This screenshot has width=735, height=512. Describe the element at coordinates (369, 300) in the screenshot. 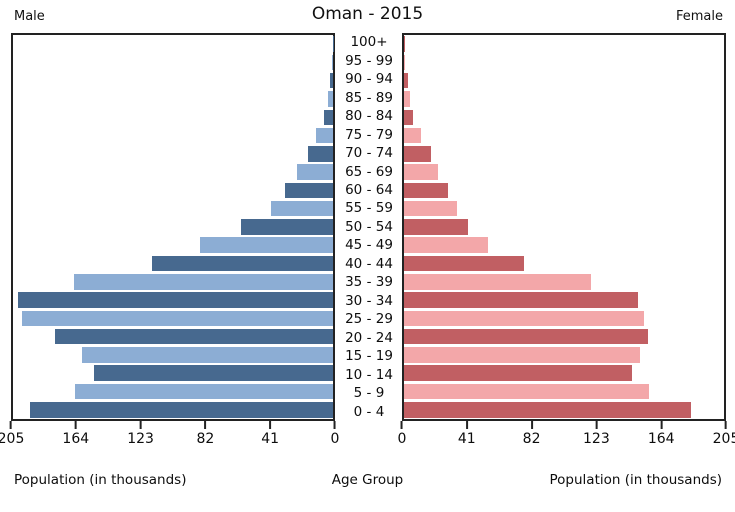

I see `age-group-label-30-34: 30 - 34` at that location.